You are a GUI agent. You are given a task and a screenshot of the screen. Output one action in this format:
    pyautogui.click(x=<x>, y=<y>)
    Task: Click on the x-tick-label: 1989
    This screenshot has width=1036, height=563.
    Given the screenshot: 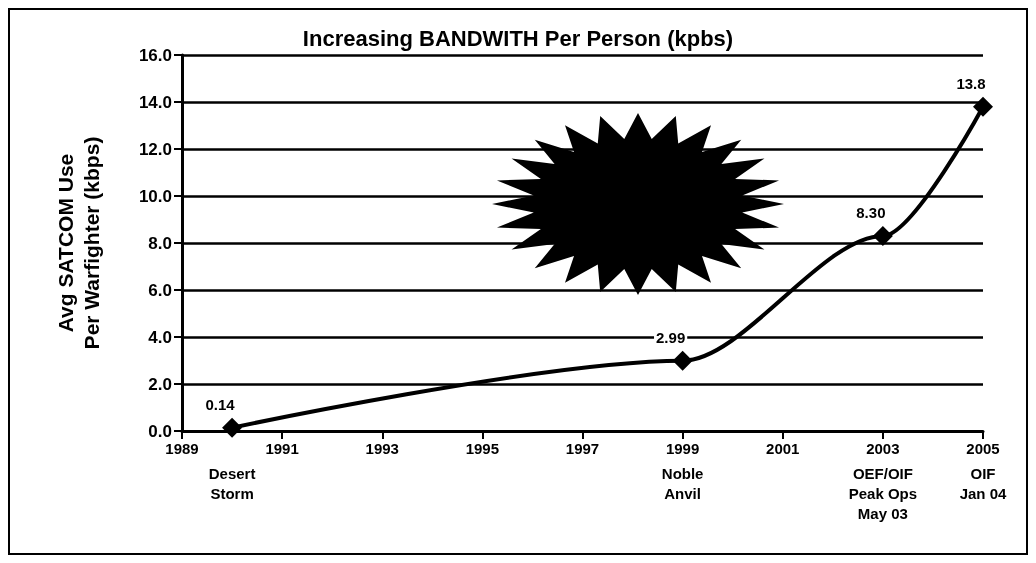 What is the action you would take?
    pyautogui.click(x=182, y=448)
    